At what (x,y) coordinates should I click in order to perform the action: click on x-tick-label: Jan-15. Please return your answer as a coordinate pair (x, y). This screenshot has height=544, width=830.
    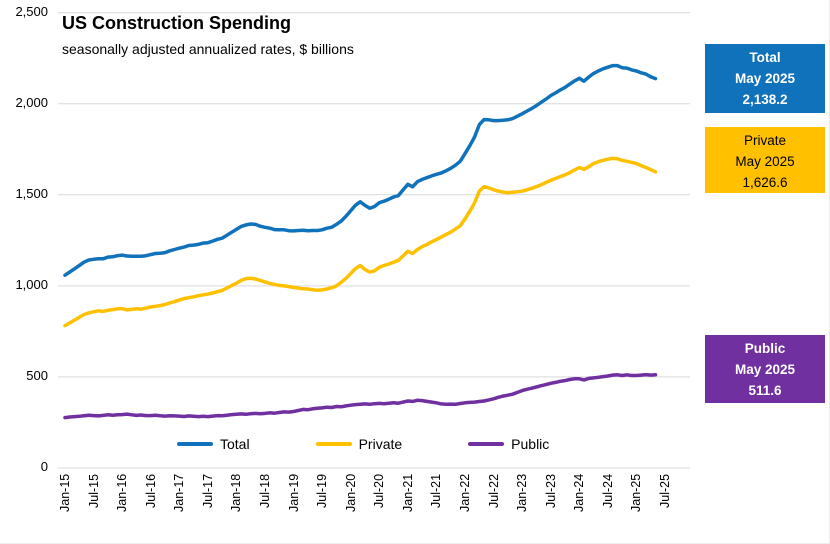
    Looking at the image, I should click on (65, 493).